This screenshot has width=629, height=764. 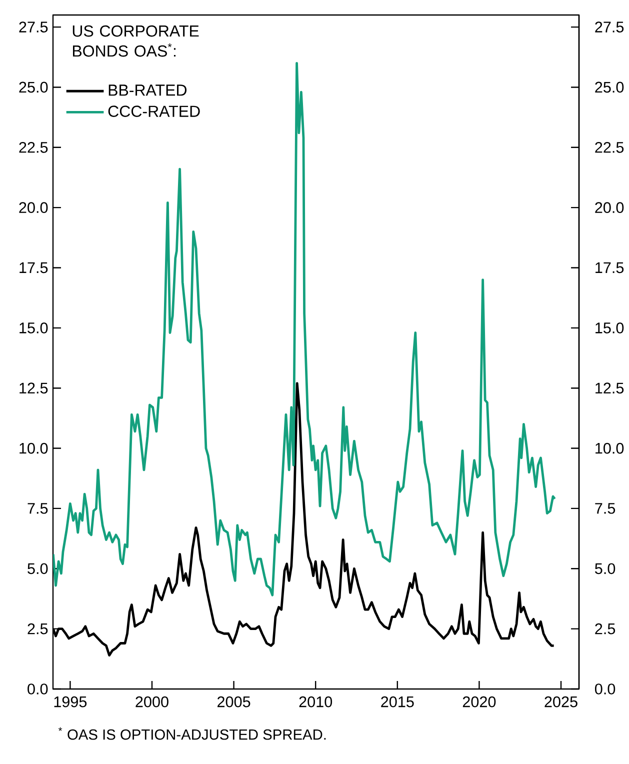 I want to click on x-tick-label: 2015, so click(x=397, y=702).